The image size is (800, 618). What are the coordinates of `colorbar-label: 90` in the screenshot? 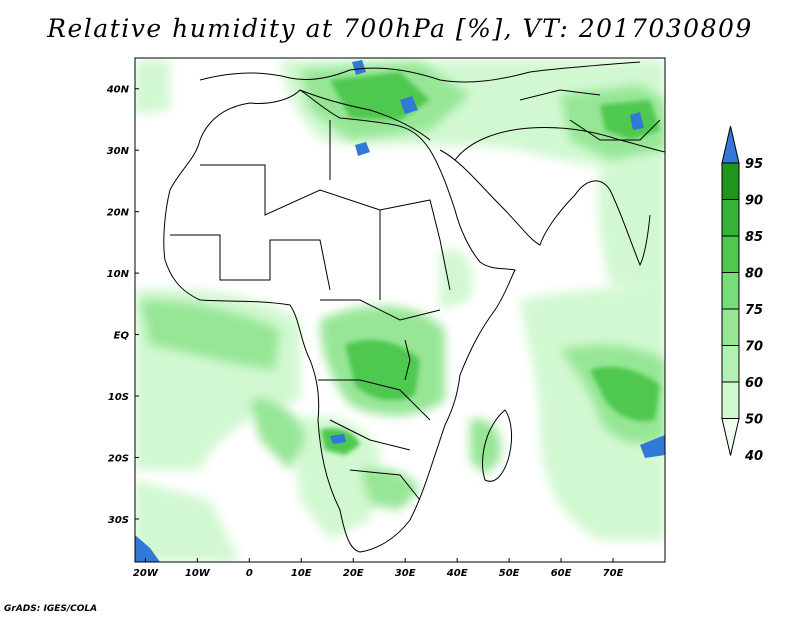 It's located at (754, 201).